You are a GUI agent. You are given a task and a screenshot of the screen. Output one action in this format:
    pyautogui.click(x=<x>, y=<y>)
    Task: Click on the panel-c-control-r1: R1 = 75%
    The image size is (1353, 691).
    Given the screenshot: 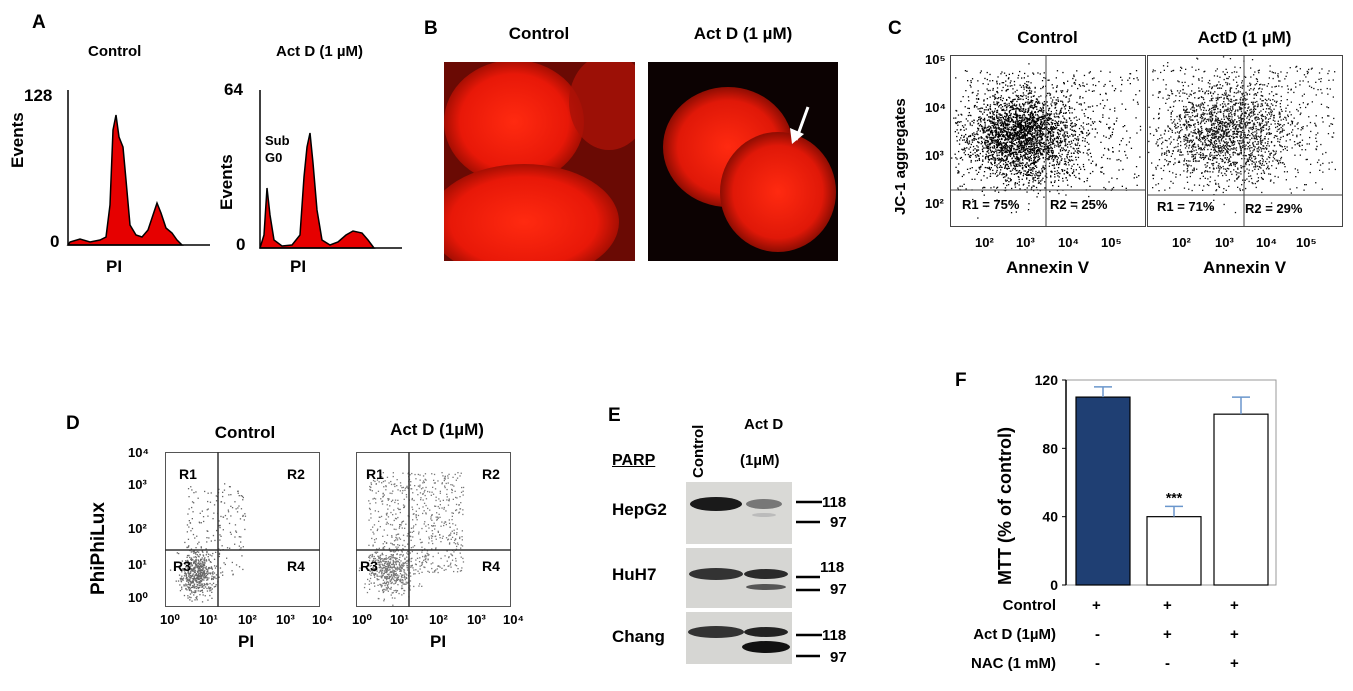 What is the action you would take?
    pyautogui.click(x=991, y=204)
    